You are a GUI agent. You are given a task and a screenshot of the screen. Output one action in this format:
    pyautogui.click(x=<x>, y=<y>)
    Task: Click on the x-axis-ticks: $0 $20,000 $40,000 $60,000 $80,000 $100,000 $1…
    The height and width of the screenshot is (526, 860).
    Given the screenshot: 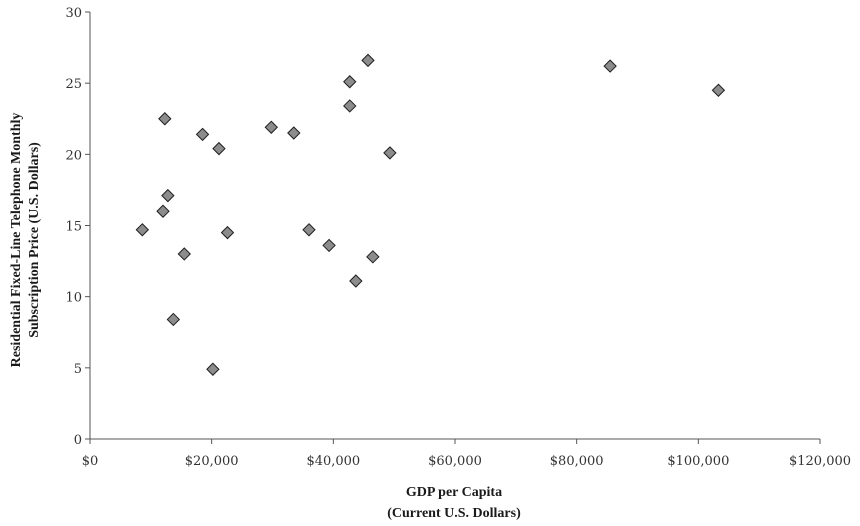 What is the action you would take?
    pyautogui.click(x=466, y=454)
    